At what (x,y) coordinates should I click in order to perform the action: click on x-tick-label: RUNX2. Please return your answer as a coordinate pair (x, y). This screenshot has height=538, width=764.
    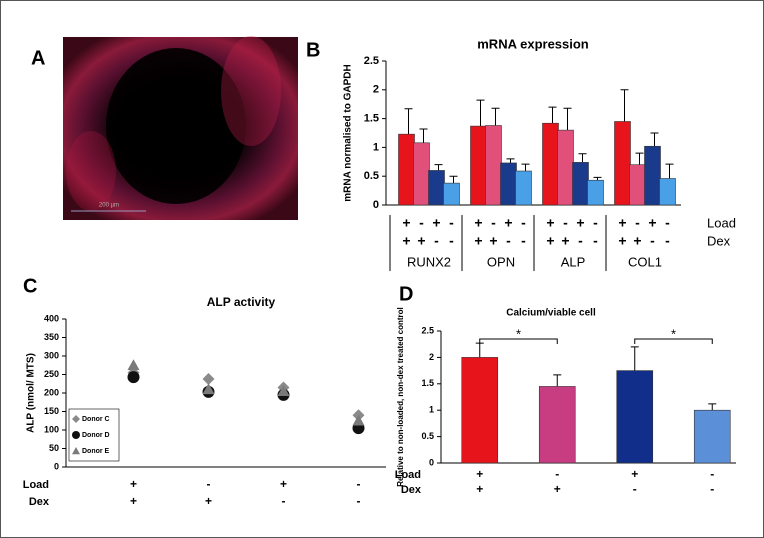
    Looking at the image, I should click on (429, 261).